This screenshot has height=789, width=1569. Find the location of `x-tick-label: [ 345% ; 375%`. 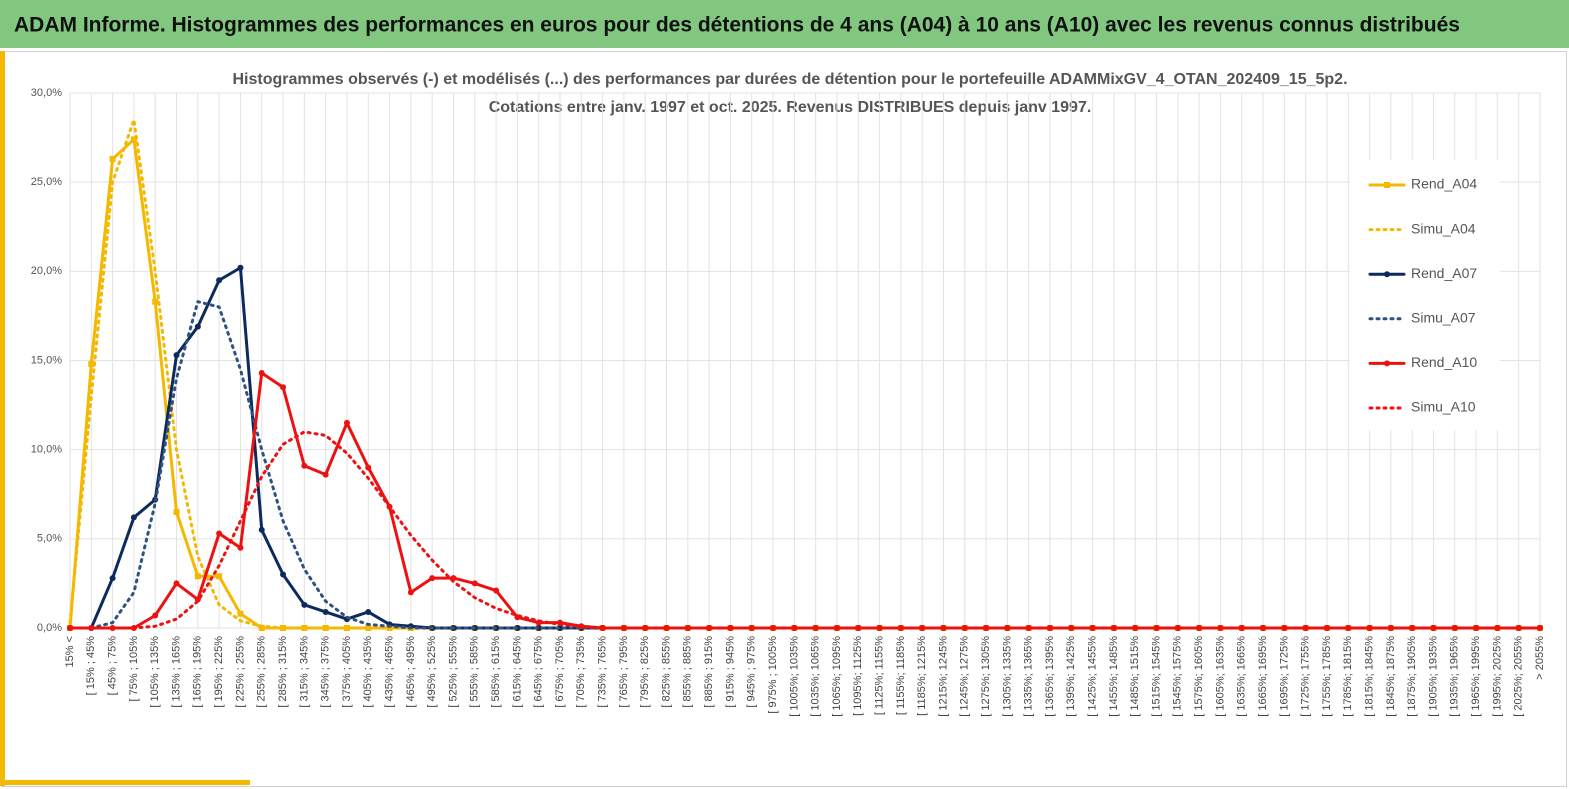

x-tick-label: [ 345% ; 375% is located at coordinates (326, 672).